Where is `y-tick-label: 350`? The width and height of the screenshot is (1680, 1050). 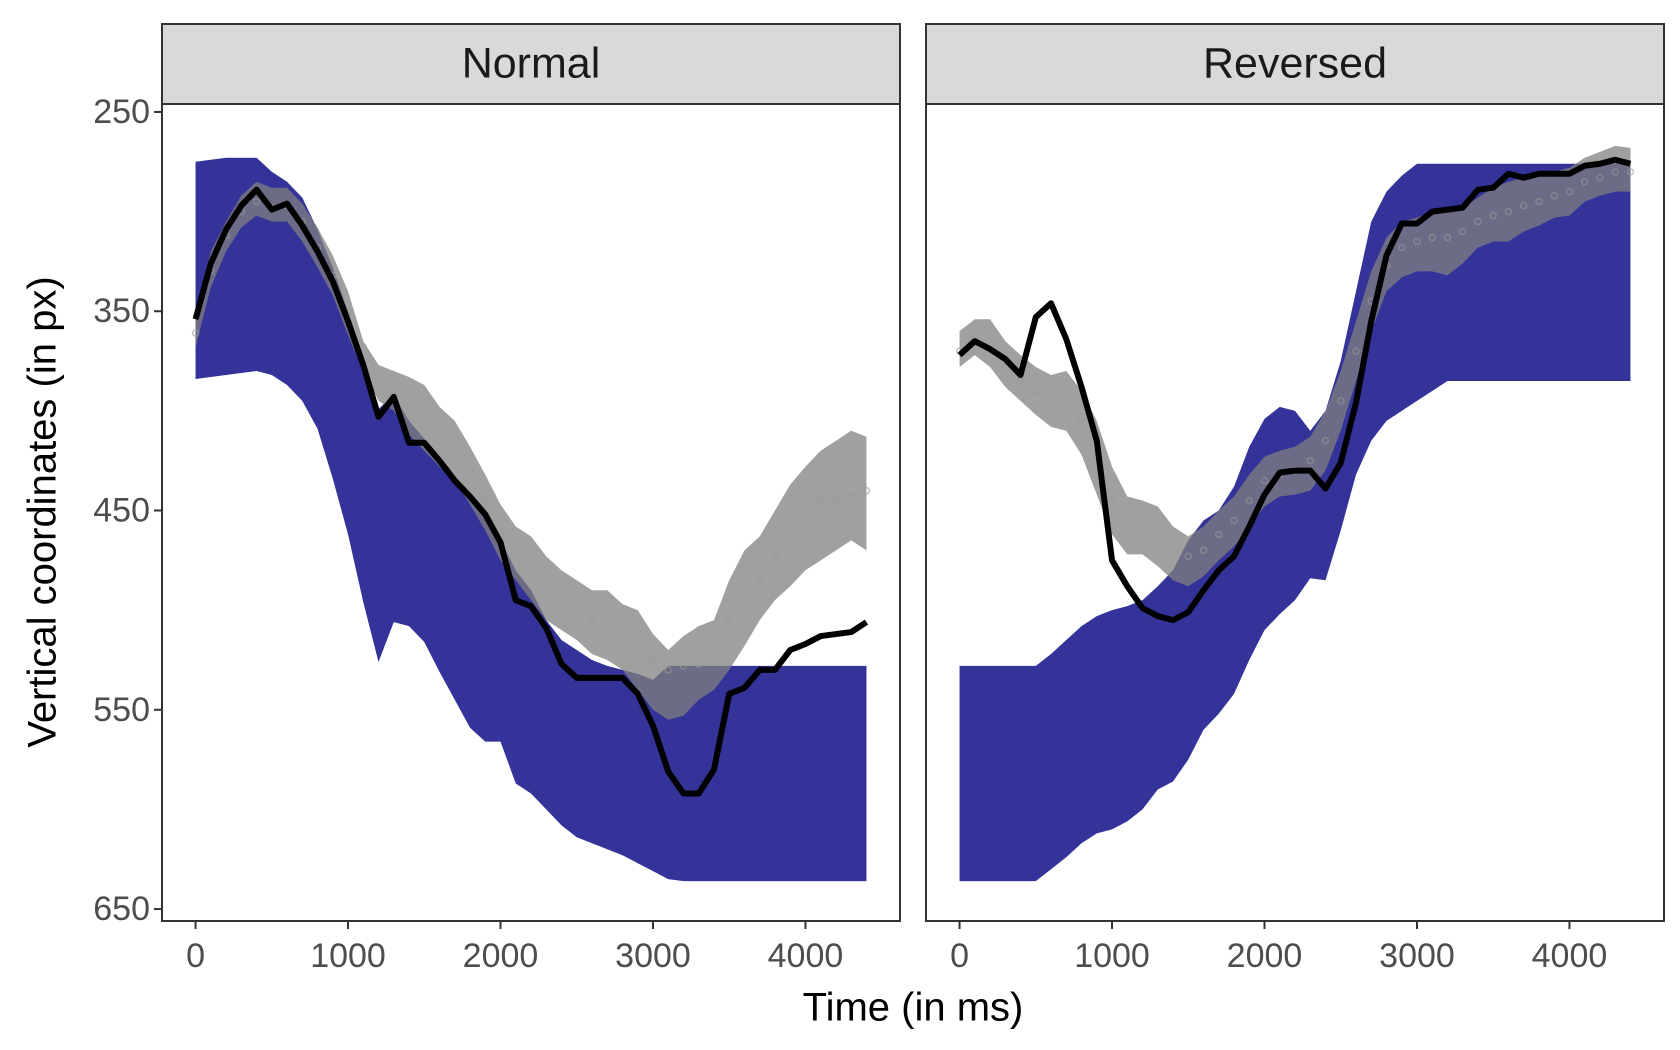 y-tick-label: 350 is located at coordinates (121, 311).